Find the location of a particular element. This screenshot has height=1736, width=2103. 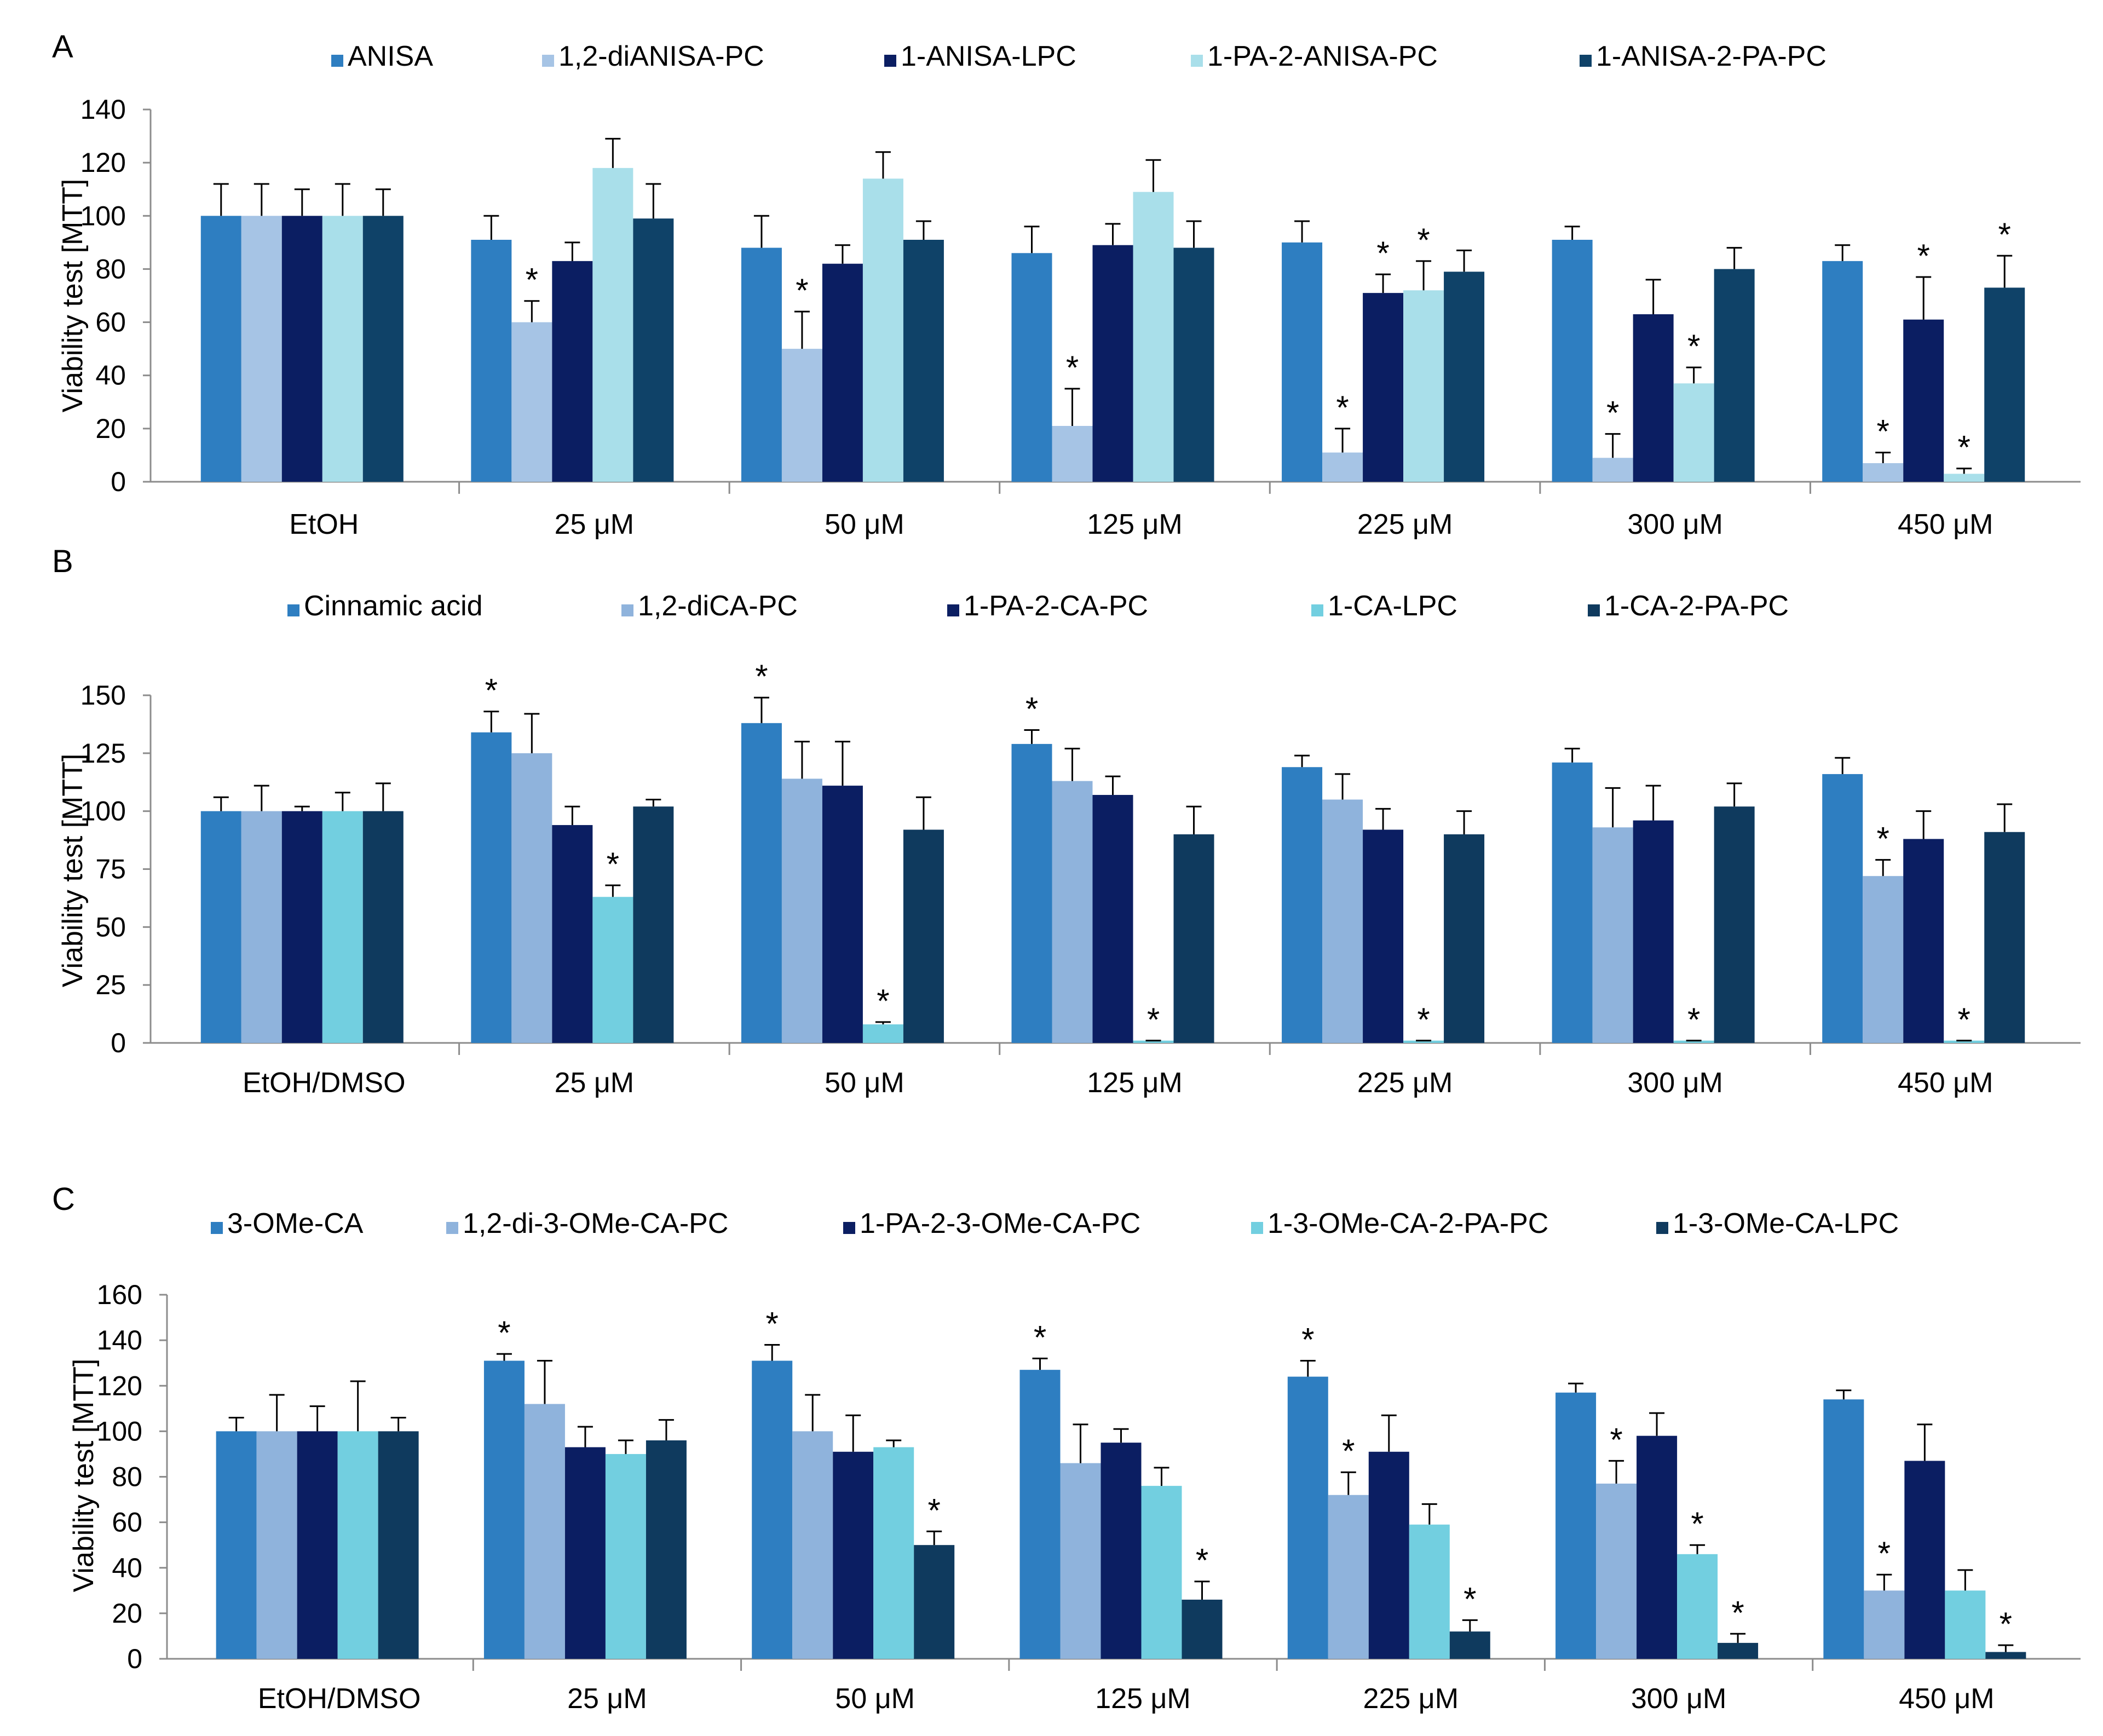

panel-c-legend-label: 1-3-OMe-CA-LPC is located at coordinates (1786, 1223).